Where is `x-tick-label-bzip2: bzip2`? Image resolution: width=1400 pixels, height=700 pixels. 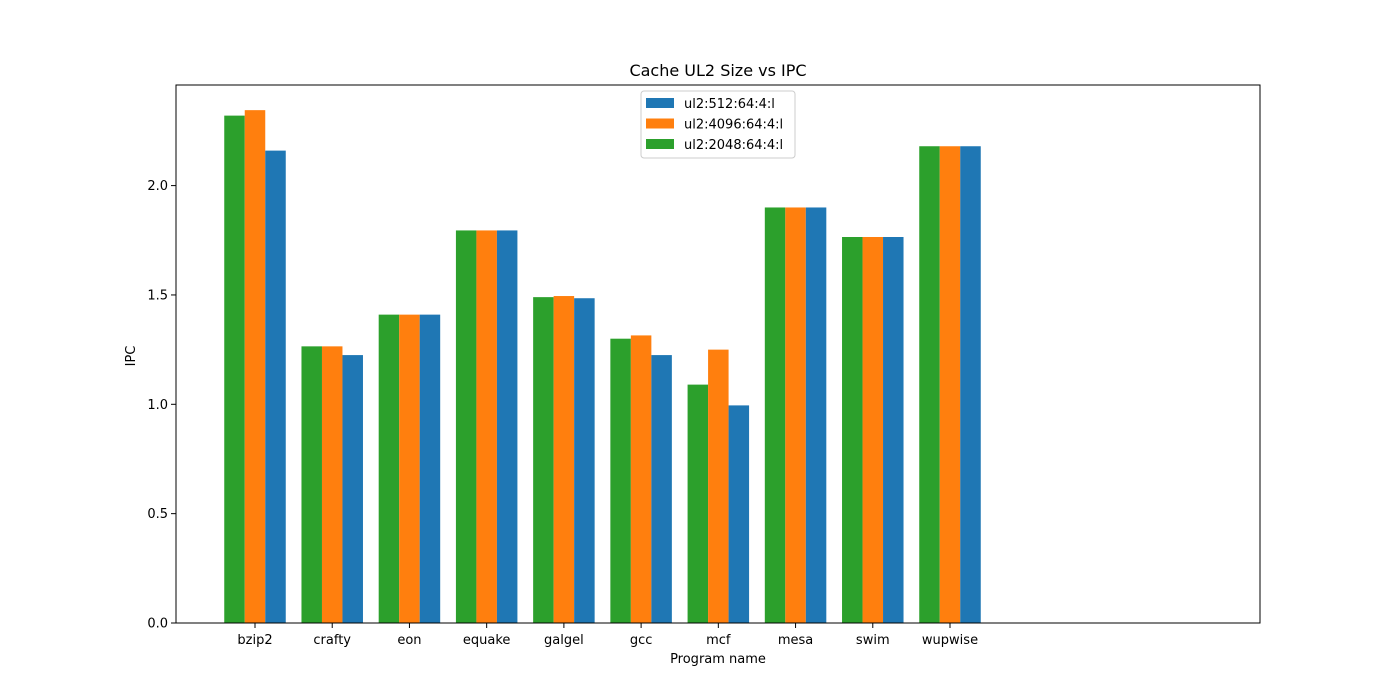 x-tick-label-bzip2: bzip2 is located at coordinates (254, 640).